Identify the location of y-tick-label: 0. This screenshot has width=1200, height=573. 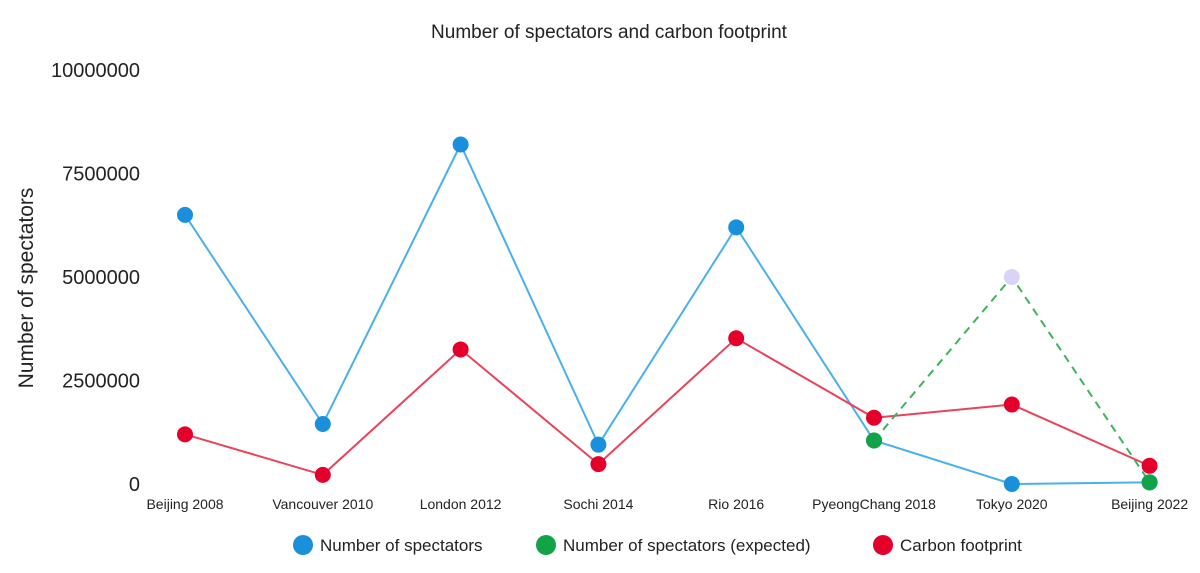
(134, 485).